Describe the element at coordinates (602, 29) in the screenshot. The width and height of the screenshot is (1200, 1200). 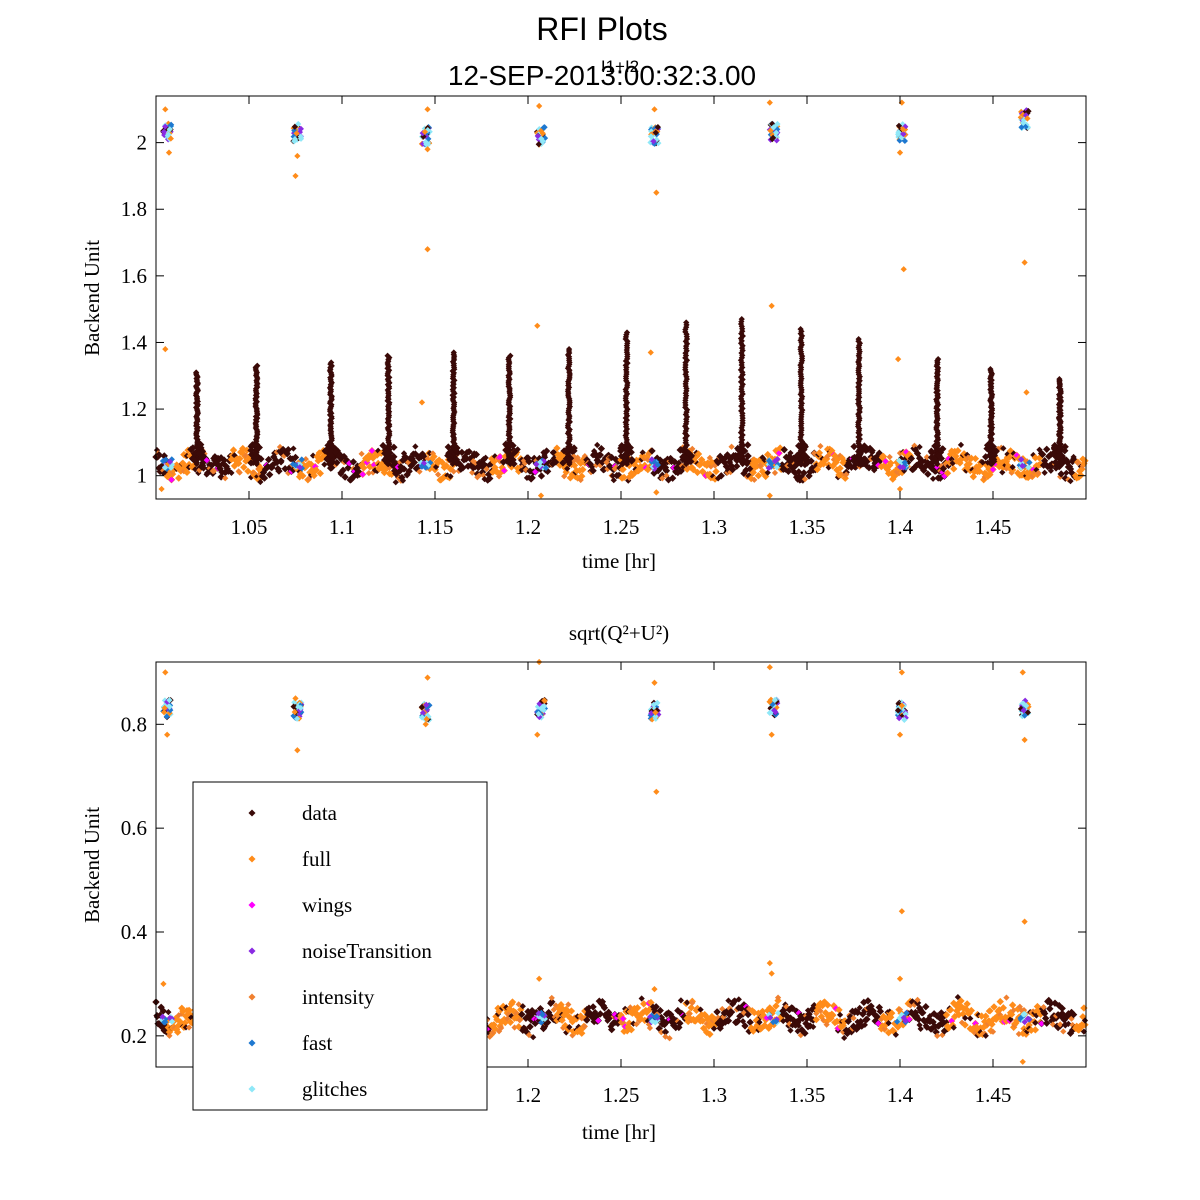
I see `figure-title: RFI Plots` at that location.